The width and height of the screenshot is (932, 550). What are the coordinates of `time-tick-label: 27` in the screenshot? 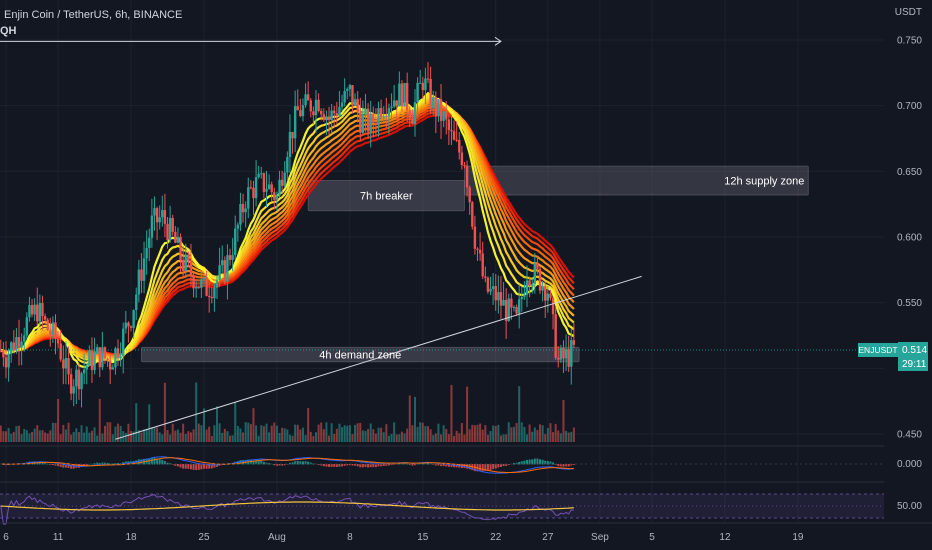 It's located at (548, 537).